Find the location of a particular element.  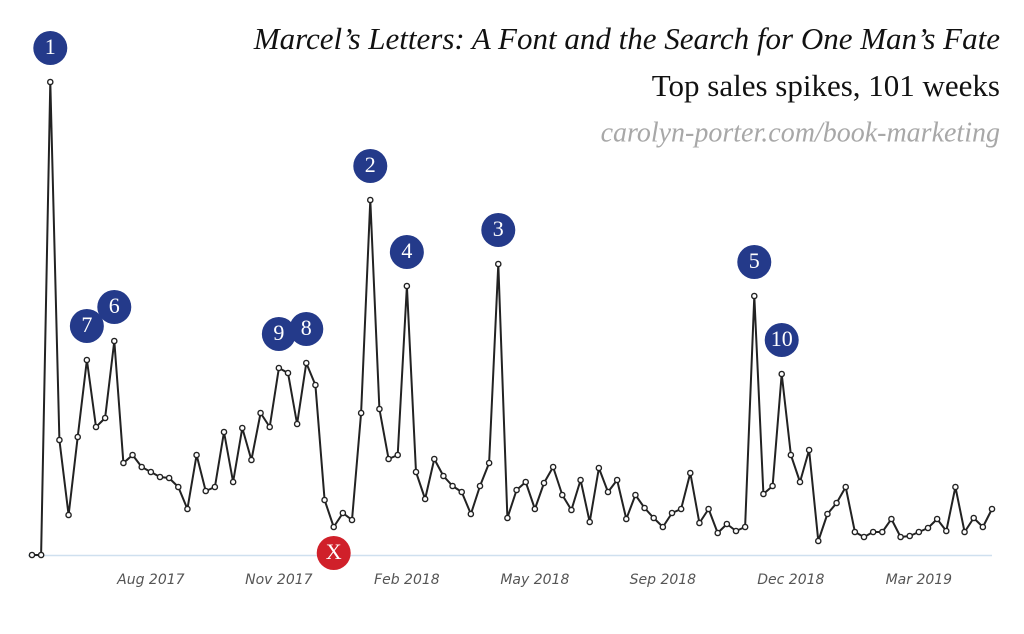

annotation-label: 2 is located at coordinates (370, 164).